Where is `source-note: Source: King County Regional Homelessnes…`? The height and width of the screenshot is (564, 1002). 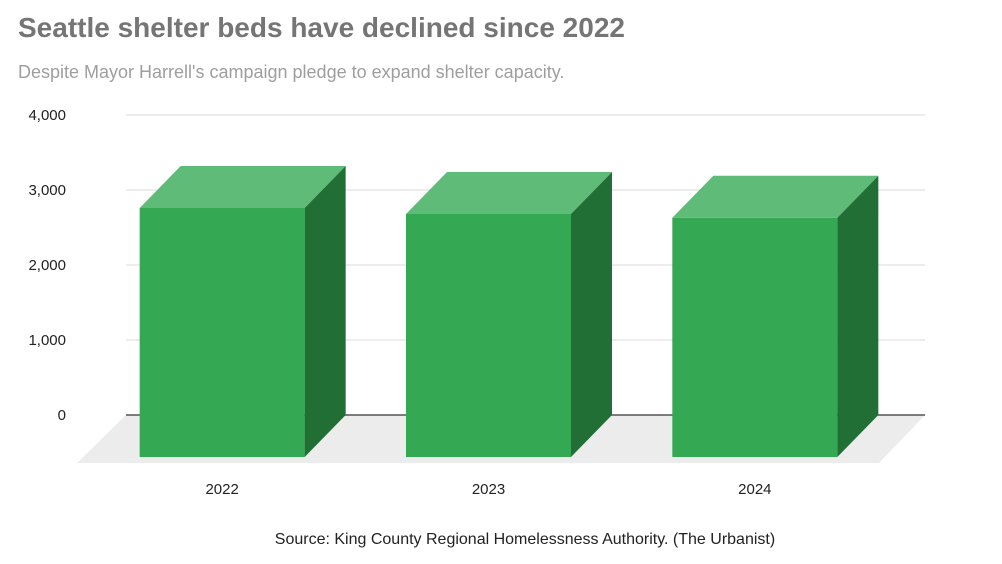
source-note: Source: King County Regional Homelessnes… is located at coordinates (525, 539).